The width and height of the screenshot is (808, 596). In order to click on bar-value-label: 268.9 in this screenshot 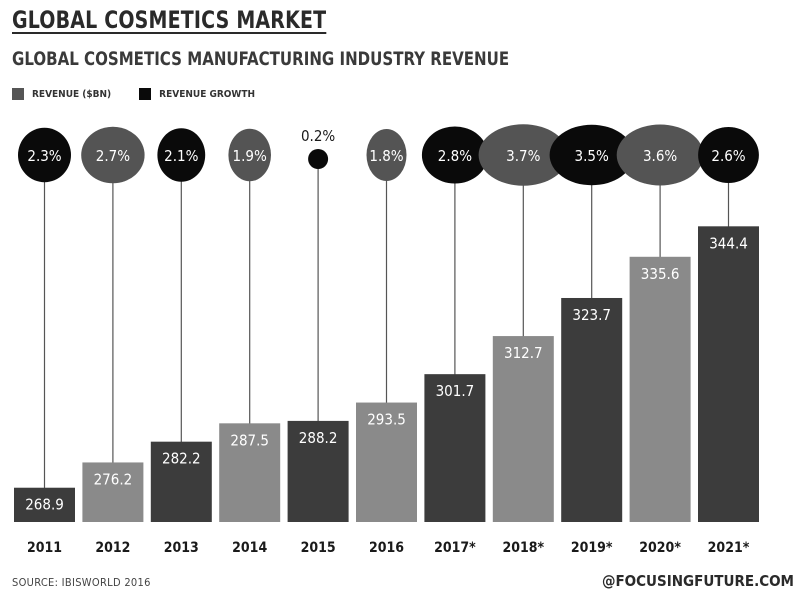, I will do `click(44, 505)`.